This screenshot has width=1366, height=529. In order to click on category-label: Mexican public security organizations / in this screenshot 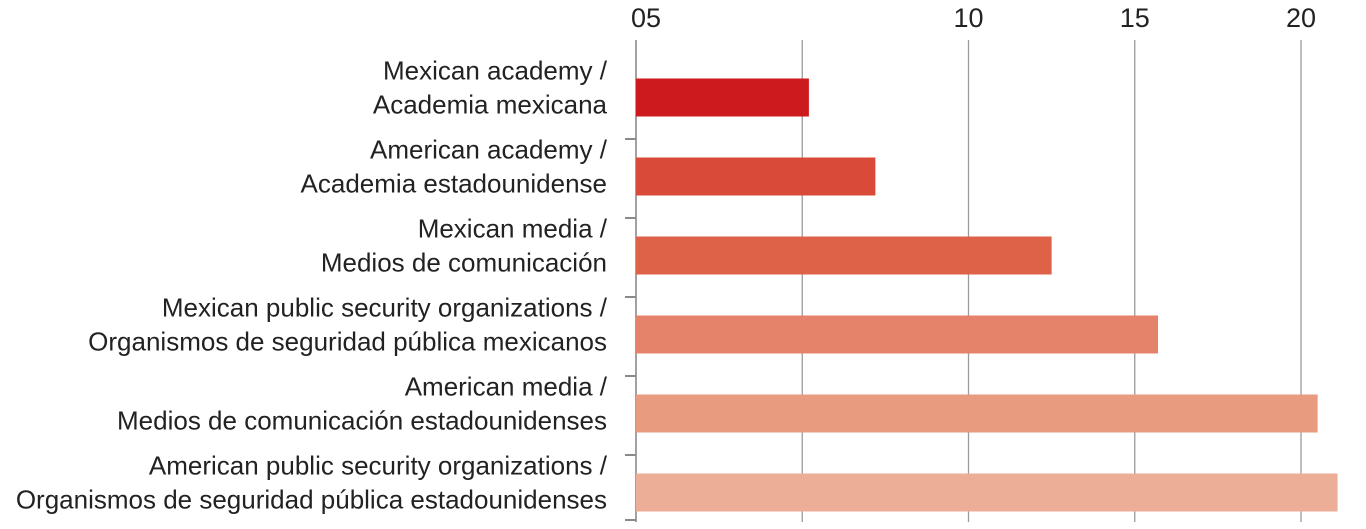, I will do `click(385, 308)`.